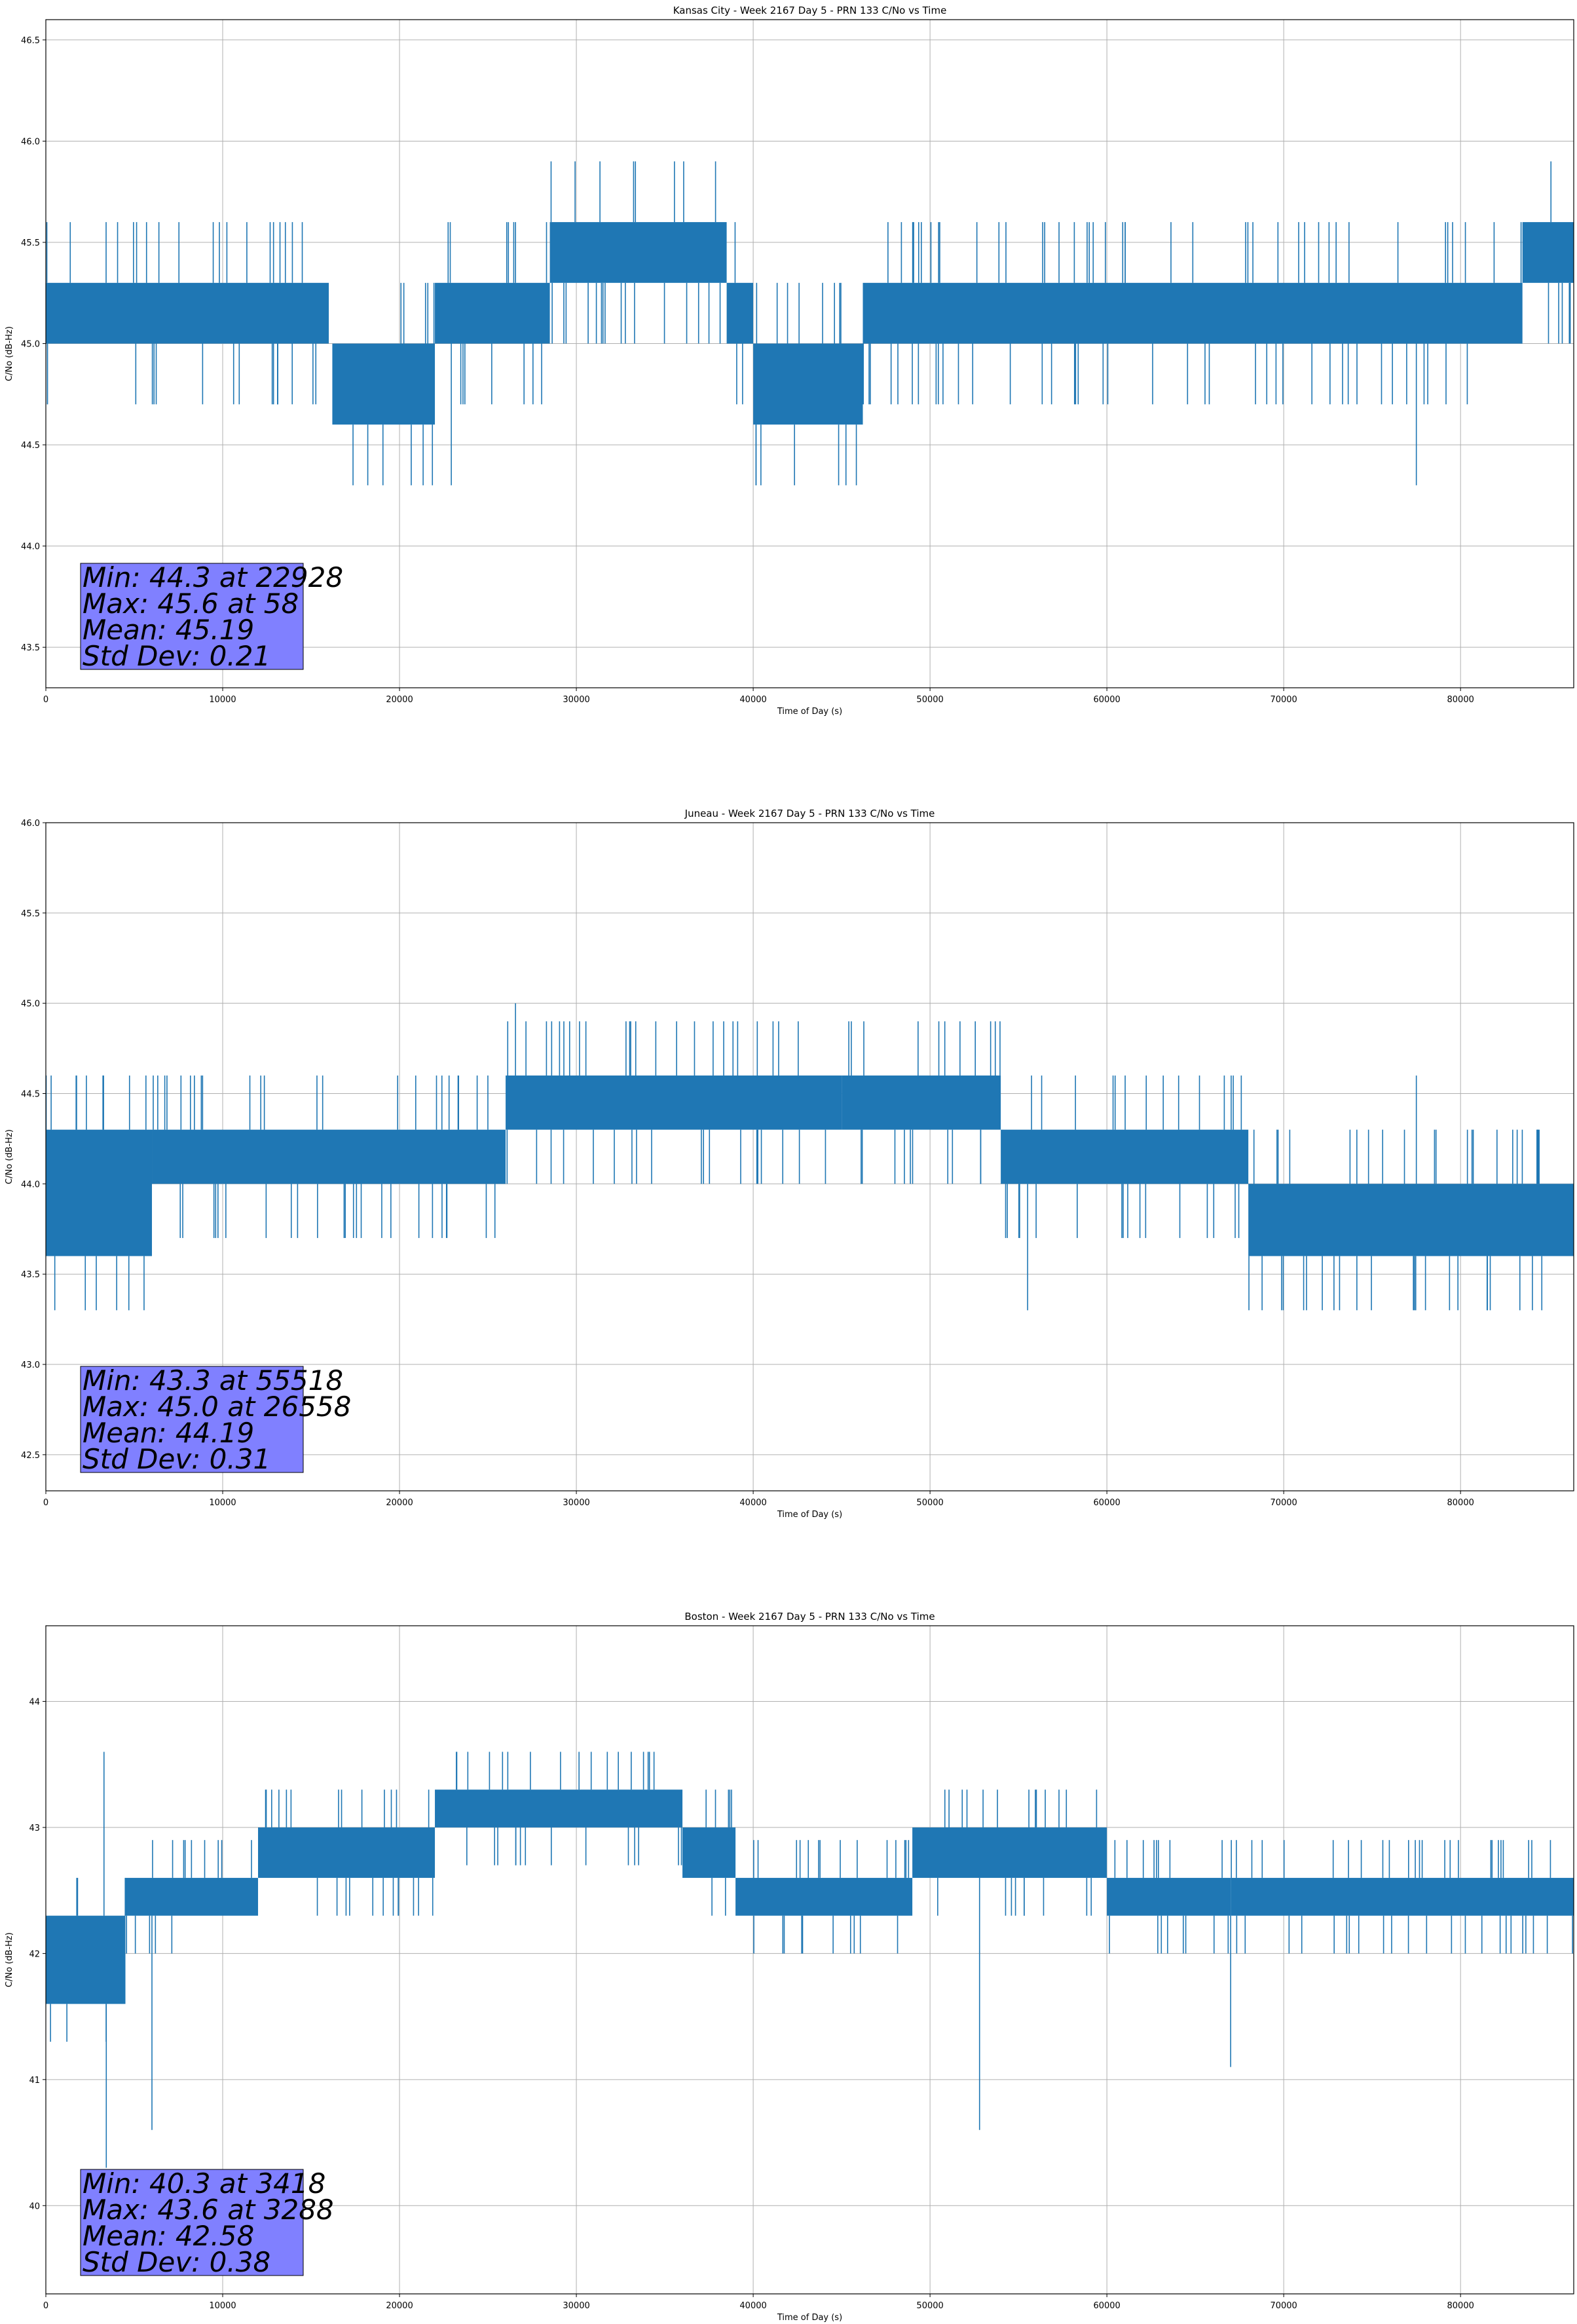 The width and height of the screenshot is (1577, 2324). I want to click on stats-line: Min: 44.3 at 22928, so click(213, 577).